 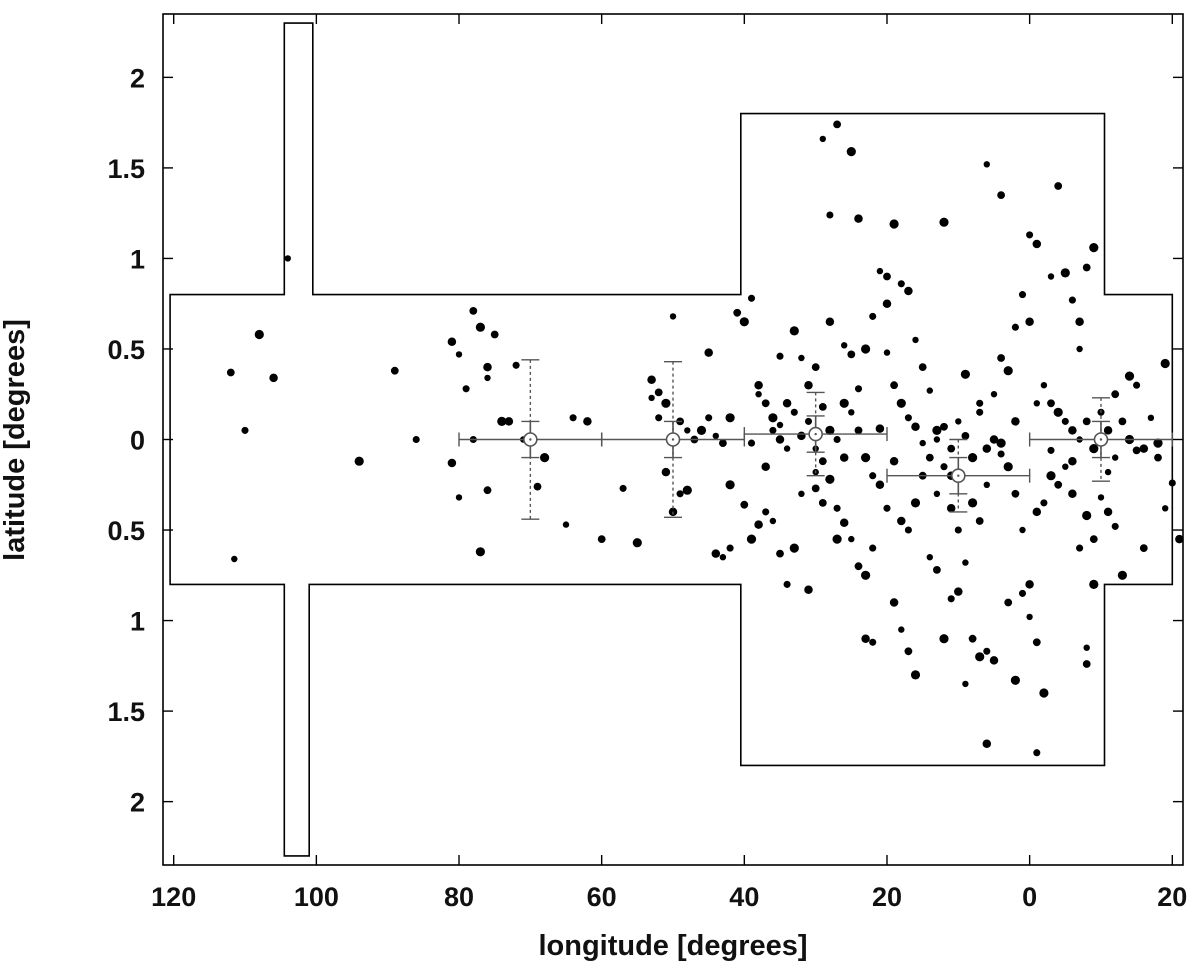 What do you see at coordinates (15, 440) in the screenshot?
I see `y-axis-title: latitude [degrees]` at bounding box center [15, 440].